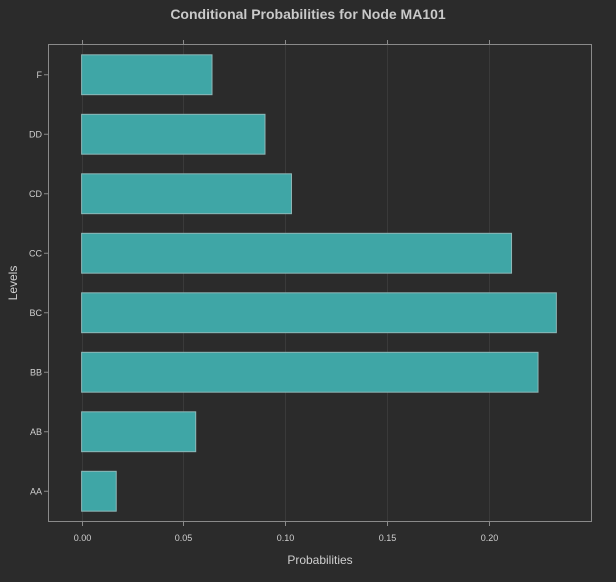 The image size is (616, 582). Describe the element at coordinates (39, 283) in the screenshot. I see `y-axis-ticks: AA AB BB BC CC CD DD F` at that location.